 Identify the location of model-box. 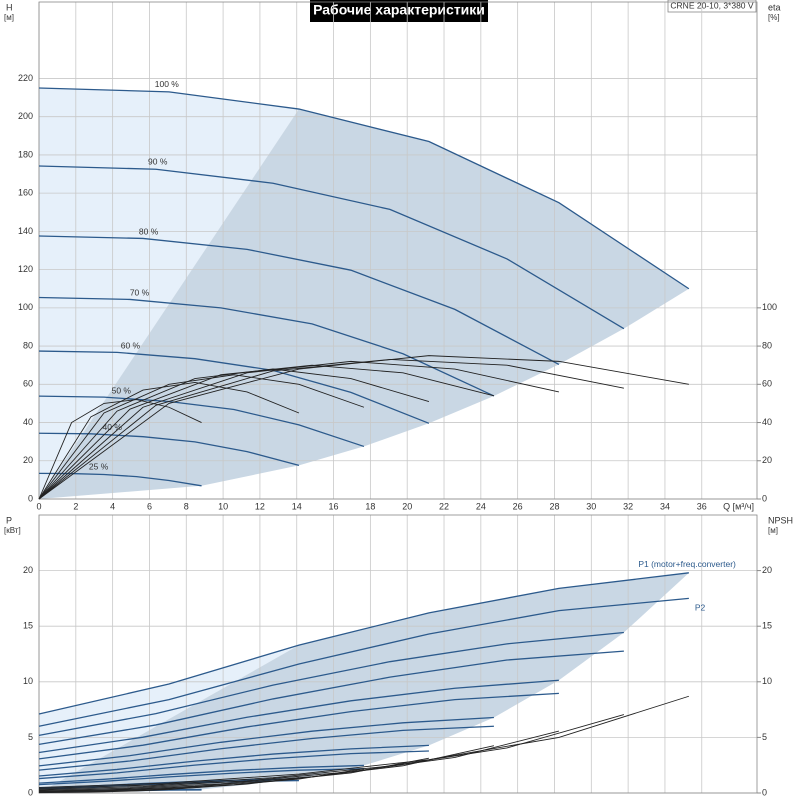
(712, 6).